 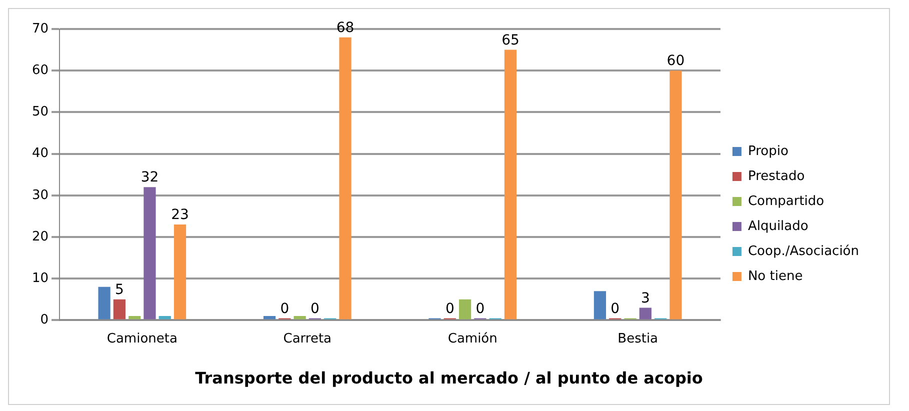 What do you see at coordinates (345, 28) in the screenshot?
I see `data-label: 68` at bounding box center [345, 28].